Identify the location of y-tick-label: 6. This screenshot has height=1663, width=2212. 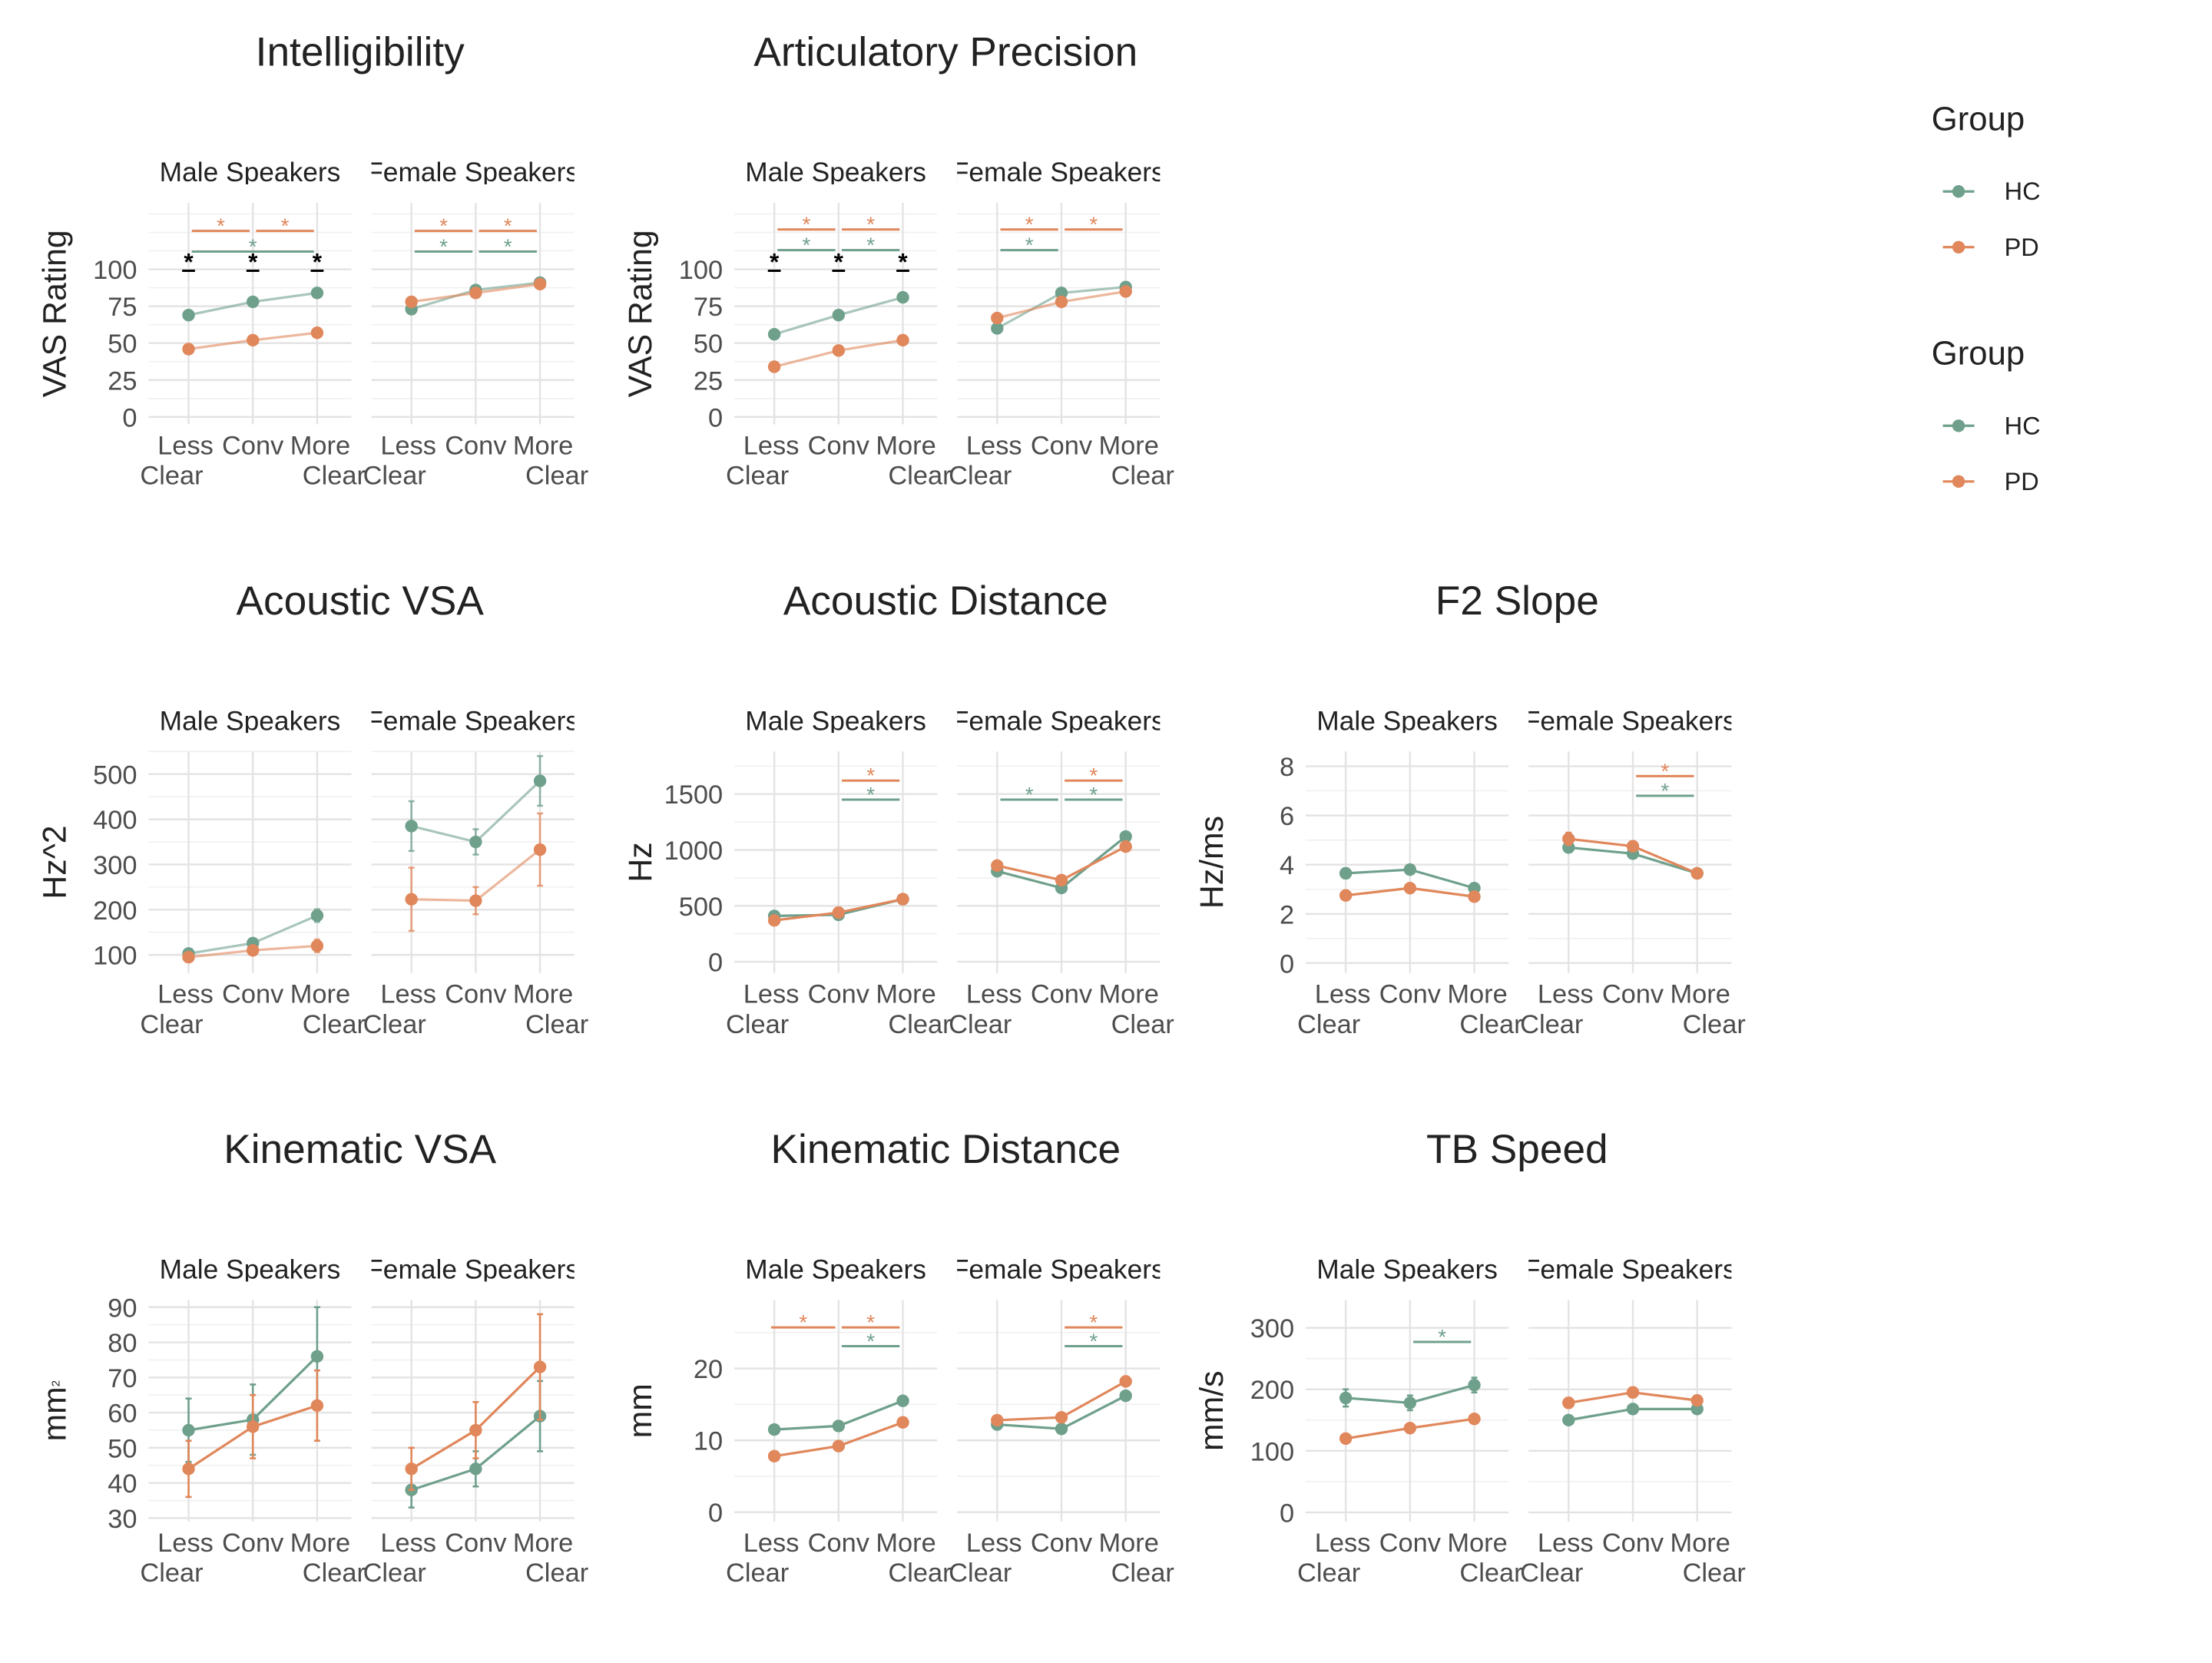
(1287, 816).